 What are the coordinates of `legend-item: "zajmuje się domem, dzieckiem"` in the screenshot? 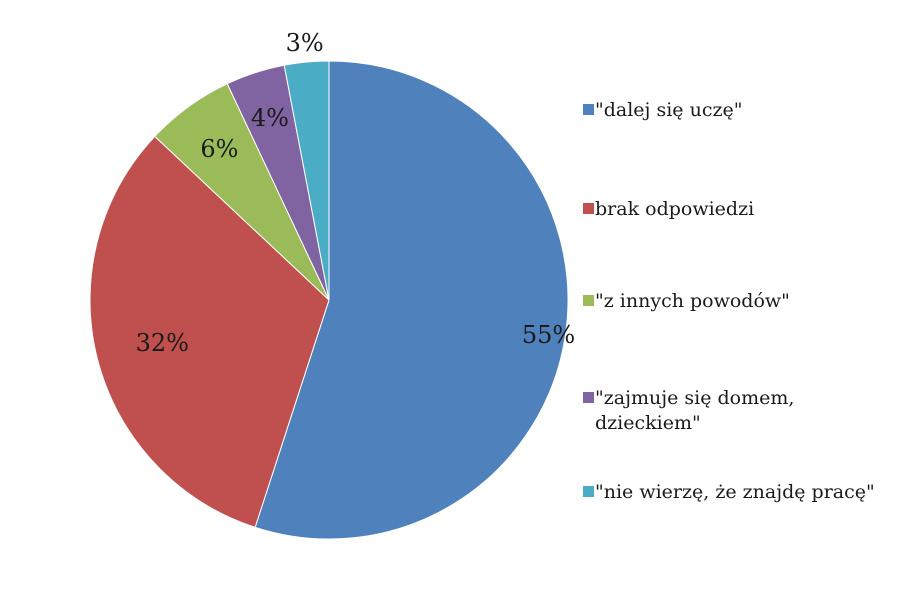 It's located at (688, 410).